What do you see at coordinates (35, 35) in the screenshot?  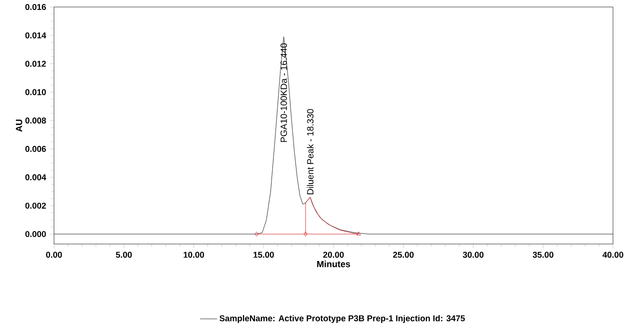 I see `y-tick-label: 0.014` at bounding box center [35, 35].